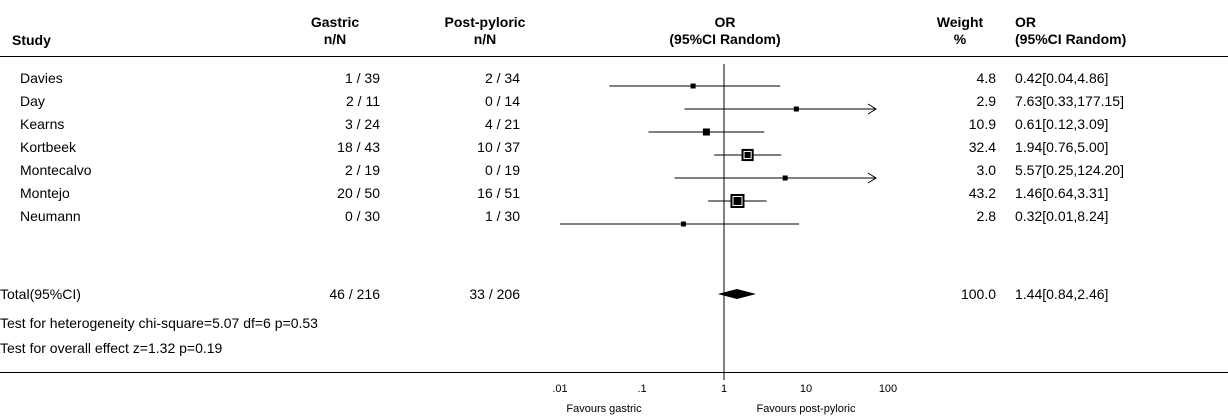 The height and width of the screenshot is (418, 1228). What do you see at coordinates (362, 216) in the screenshot?
I see `study-gastric: 0 / 30` at bounding box center [362, 216].